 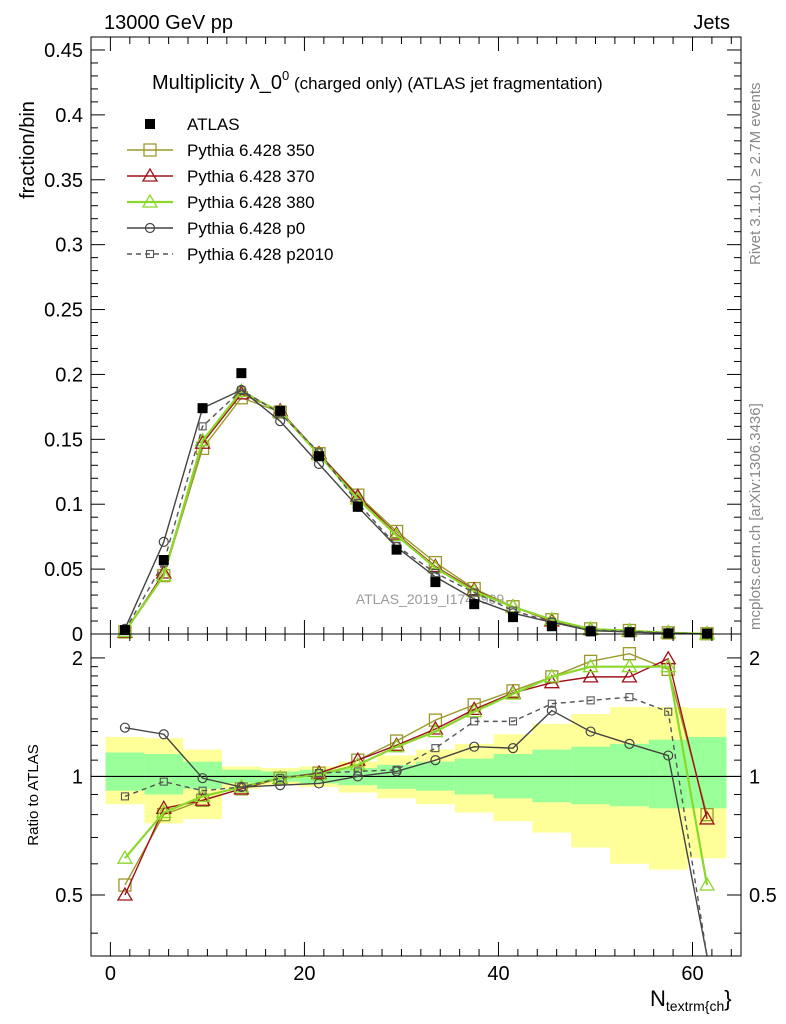 What do you see at coordinates (69, 896) in the screenshot?
I see `ratio-y-tick-label: 0.5` at bounding box center [69, 896].